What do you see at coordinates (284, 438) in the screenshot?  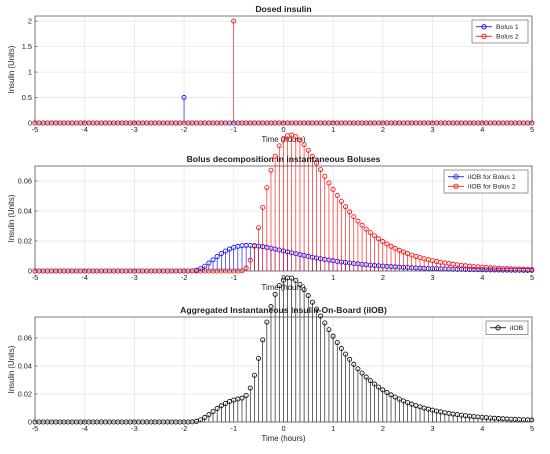 I see `x-axis-label: Time (hours)` at bounding box center [284, 438].